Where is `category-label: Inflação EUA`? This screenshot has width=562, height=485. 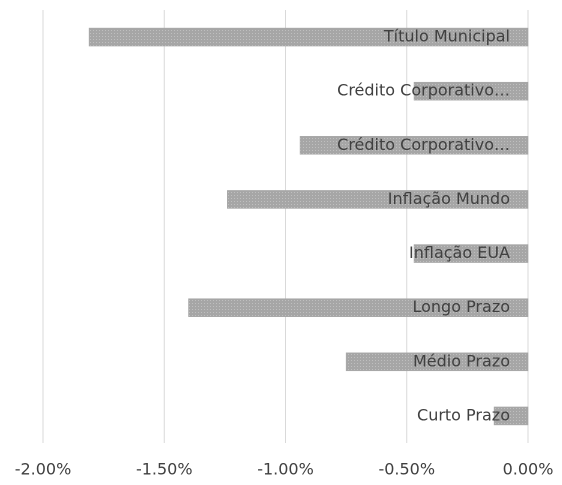
category-label: Inflação EUA is located at coordinates (459, 252).